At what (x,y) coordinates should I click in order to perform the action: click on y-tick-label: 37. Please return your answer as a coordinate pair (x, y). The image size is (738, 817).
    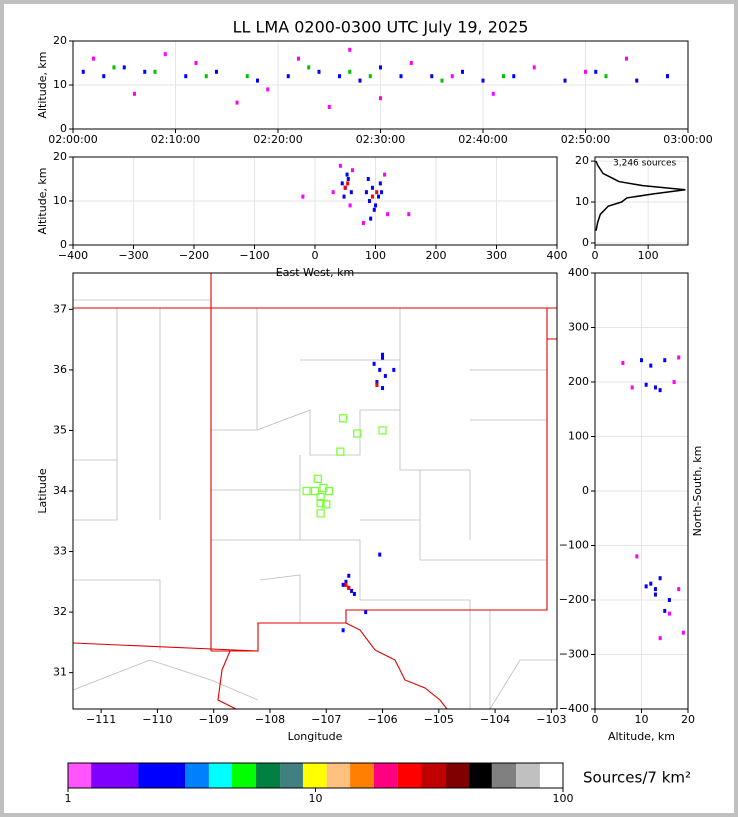
    Looking at the image, I should click on (60, 308).